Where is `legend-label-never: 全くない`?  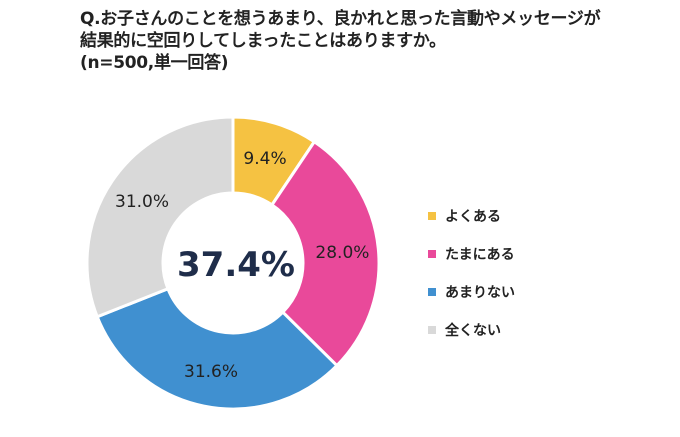 legend-label-never: 全くない is located at coordinates (473, 331).